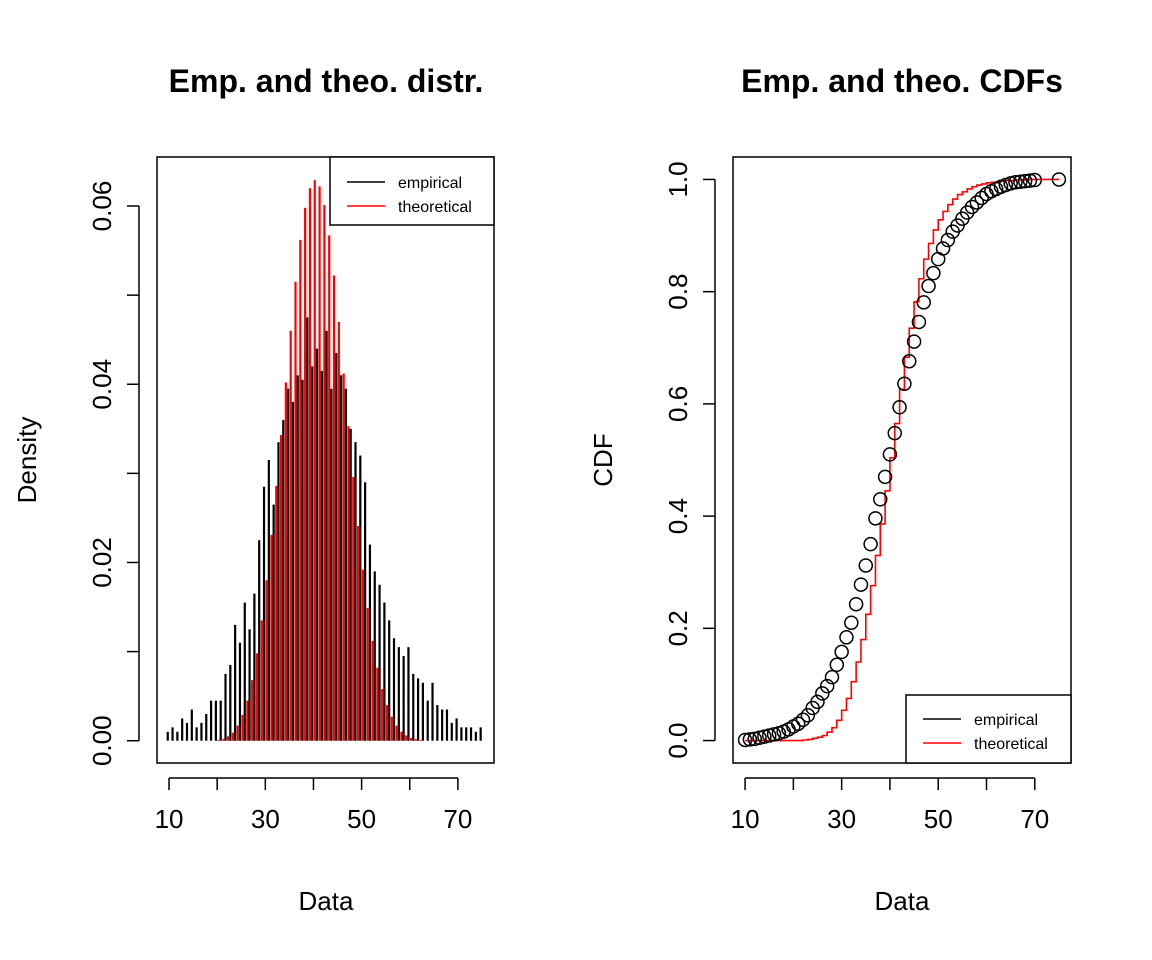 This screenshot has height=960, width=1152. What do you see at coordinates (678, 179) in the screenshot?
I see `panel-2-y-tick-label: 1.0` at bounding box center [678, 179].